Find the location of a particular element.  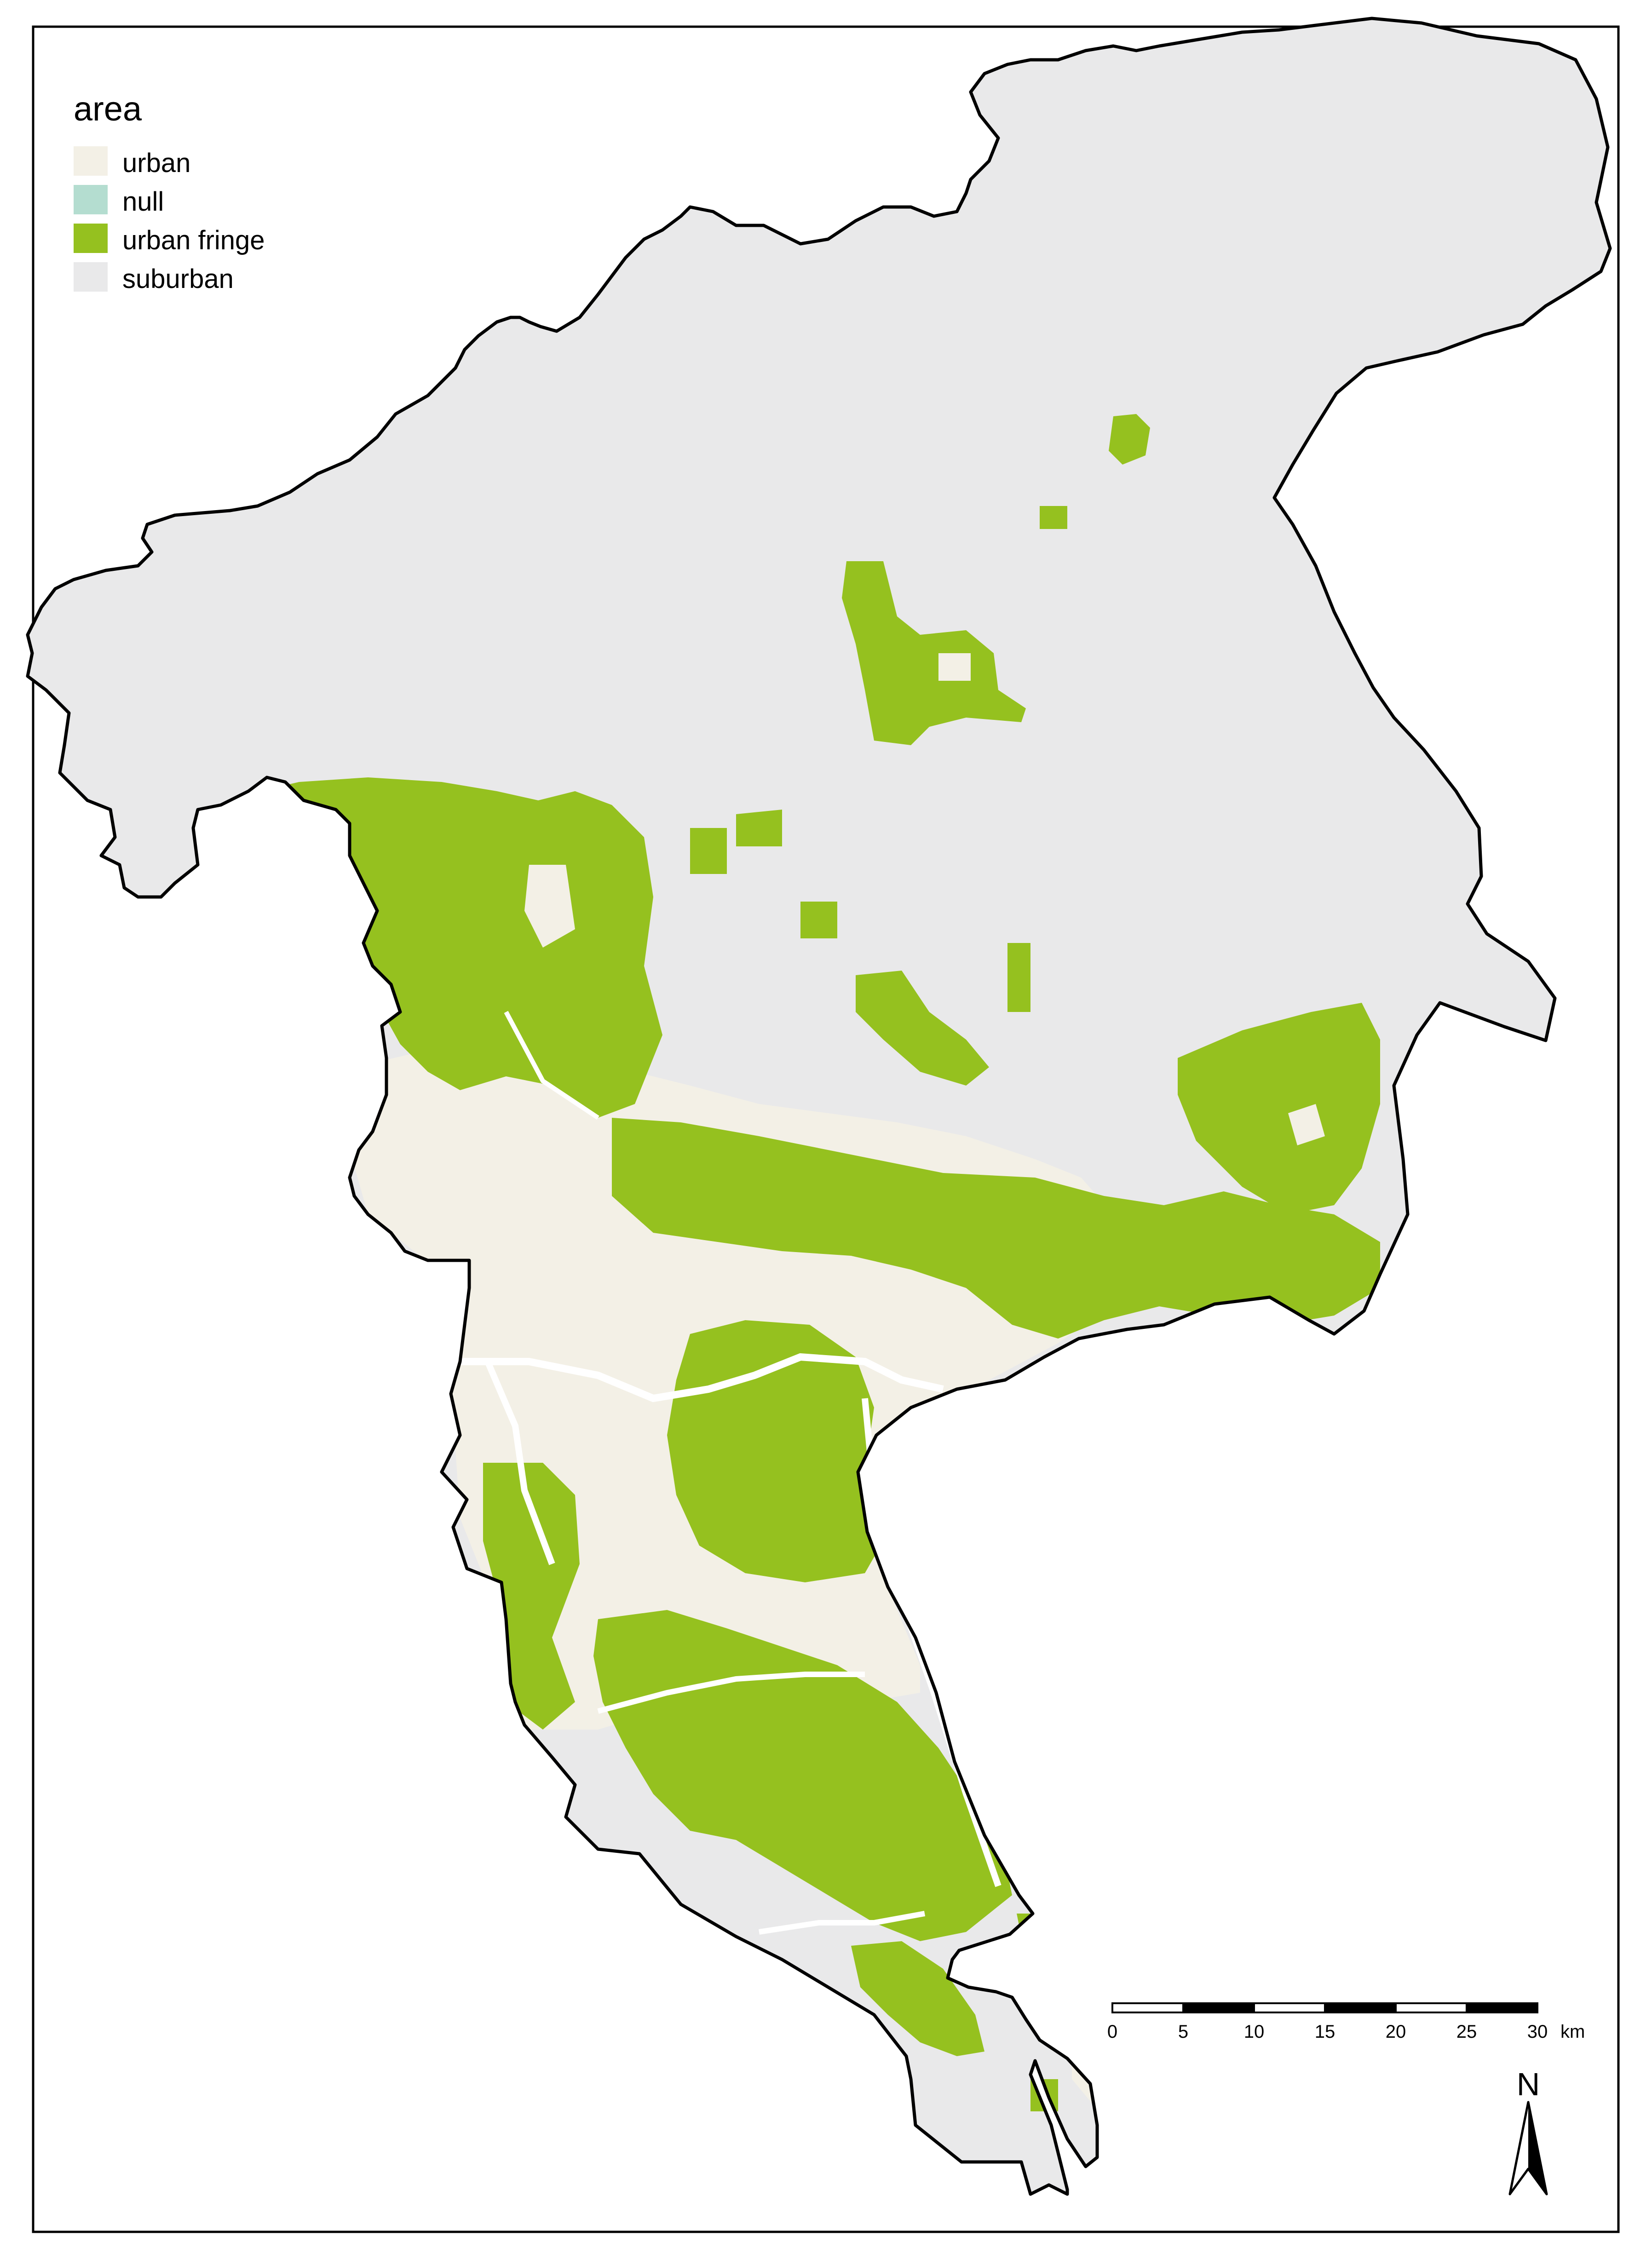

legend-label-urban: urban is located at coordinates (156, 163).